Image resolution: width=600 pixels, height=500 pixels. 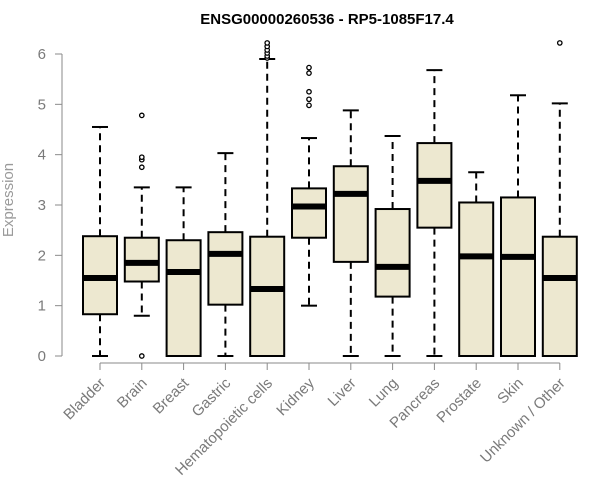 What do you see at coordinates (42, 356) in the screenshot?
I see `y-tick-label: 0` at bounding box center [42, 356].